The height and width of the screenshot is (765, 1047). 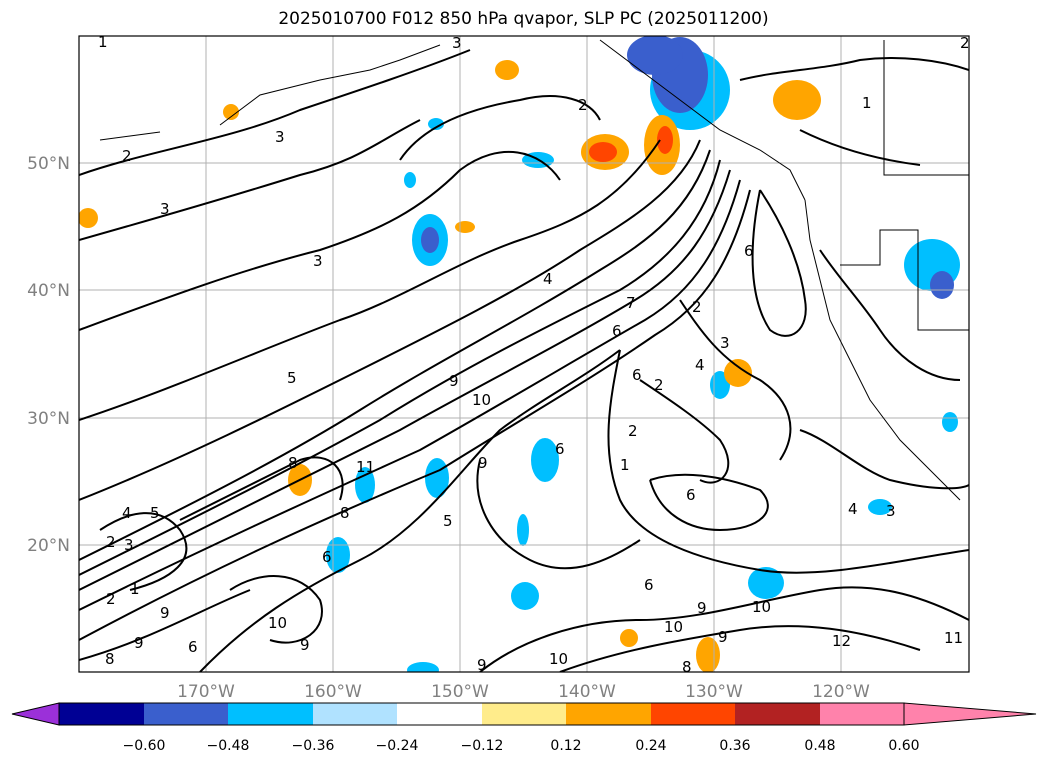 What do you see at coordinates (970, 714) in the screenshot?
I see `colorbar-right-extension` at bounding box center [970, 714].